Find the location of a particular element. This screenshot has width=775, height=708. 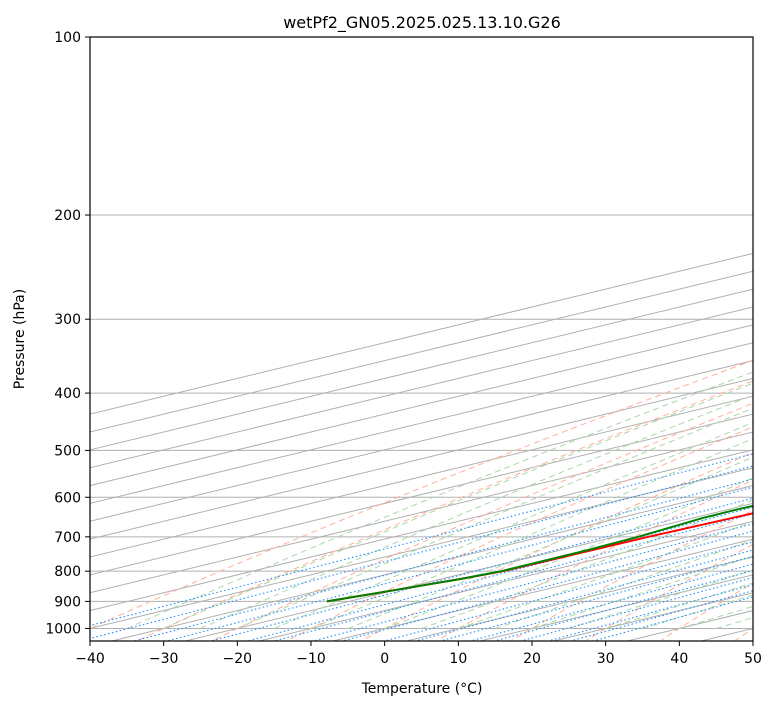

y-tick-label: 500 is located at coordinates (67, 451).